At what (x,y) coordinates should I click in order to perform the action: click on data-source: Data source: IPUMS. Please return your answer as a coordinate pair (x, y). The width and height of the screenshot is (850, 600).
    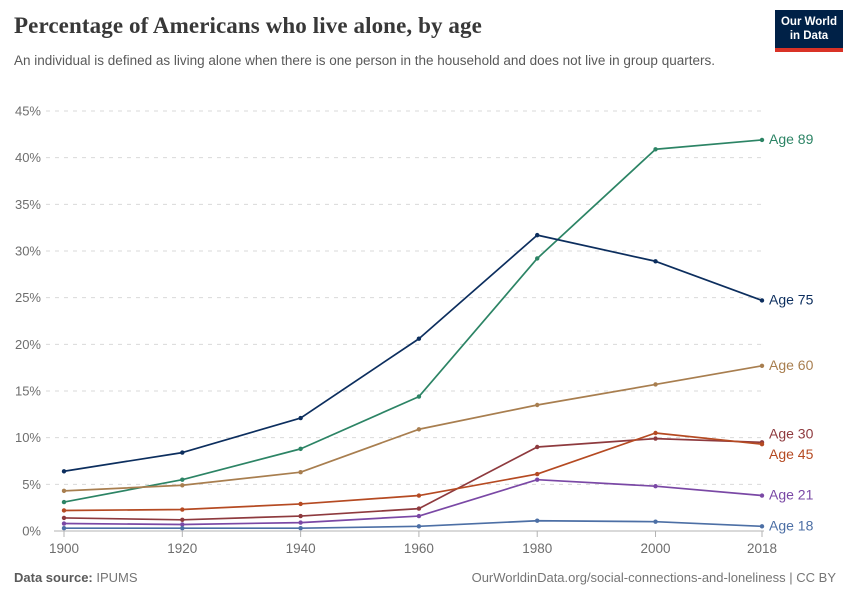
    Looking at the image, I should click on (76, 577).